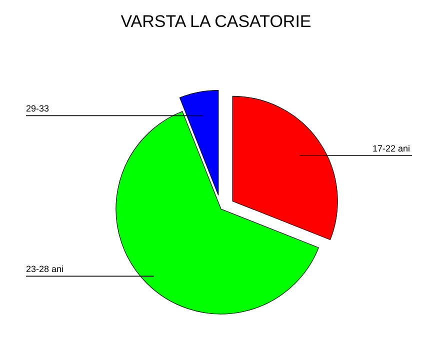  What do you see at coordinates (216, 22) in the screenshot?
I see `chart-title: VARSTA LA CASATORIE` at bounding box center [216, 22].